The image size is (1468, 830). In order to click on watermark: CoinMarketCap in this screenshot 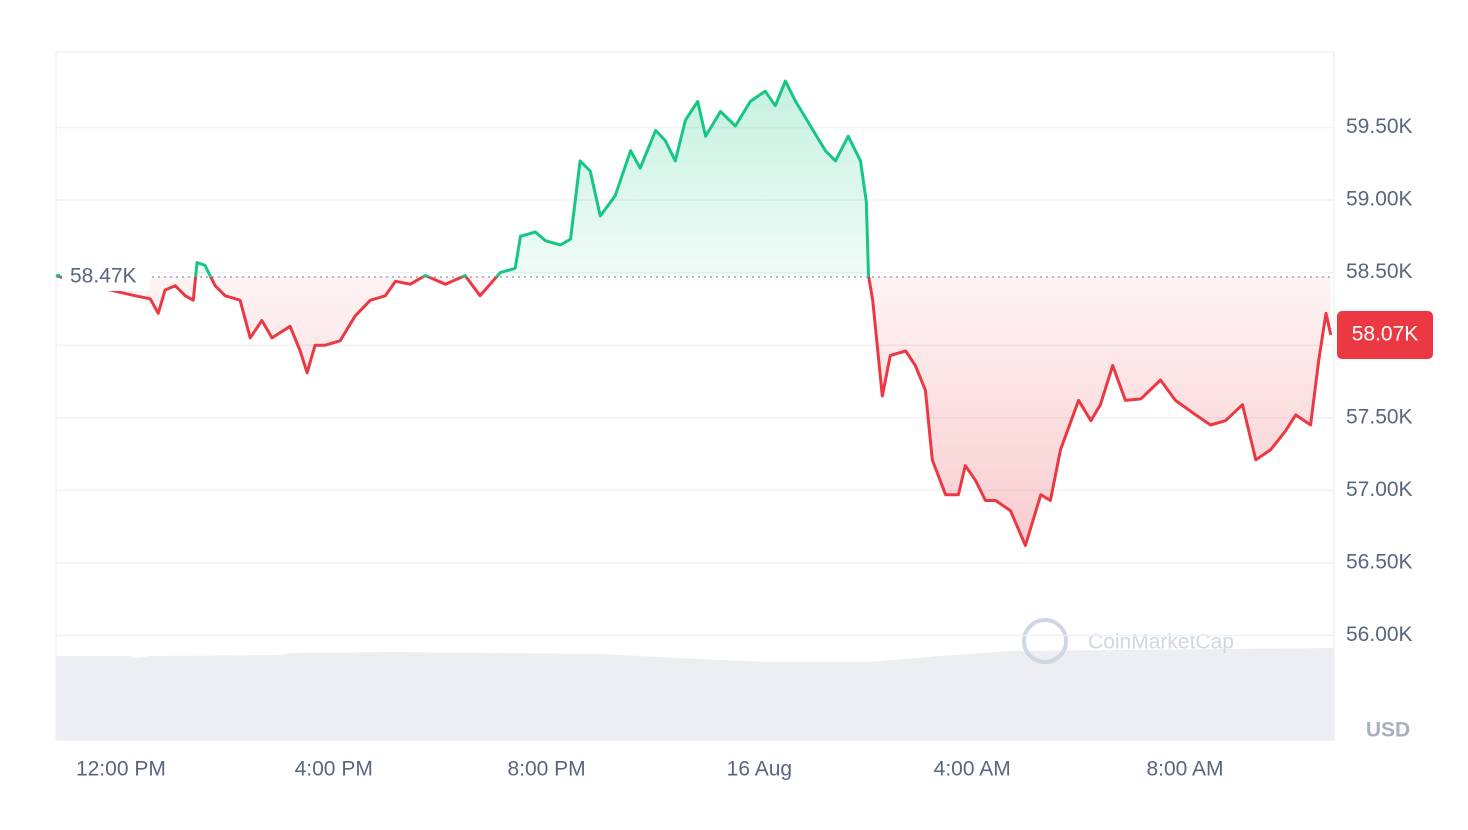, I will do `click(1161, 642)`.